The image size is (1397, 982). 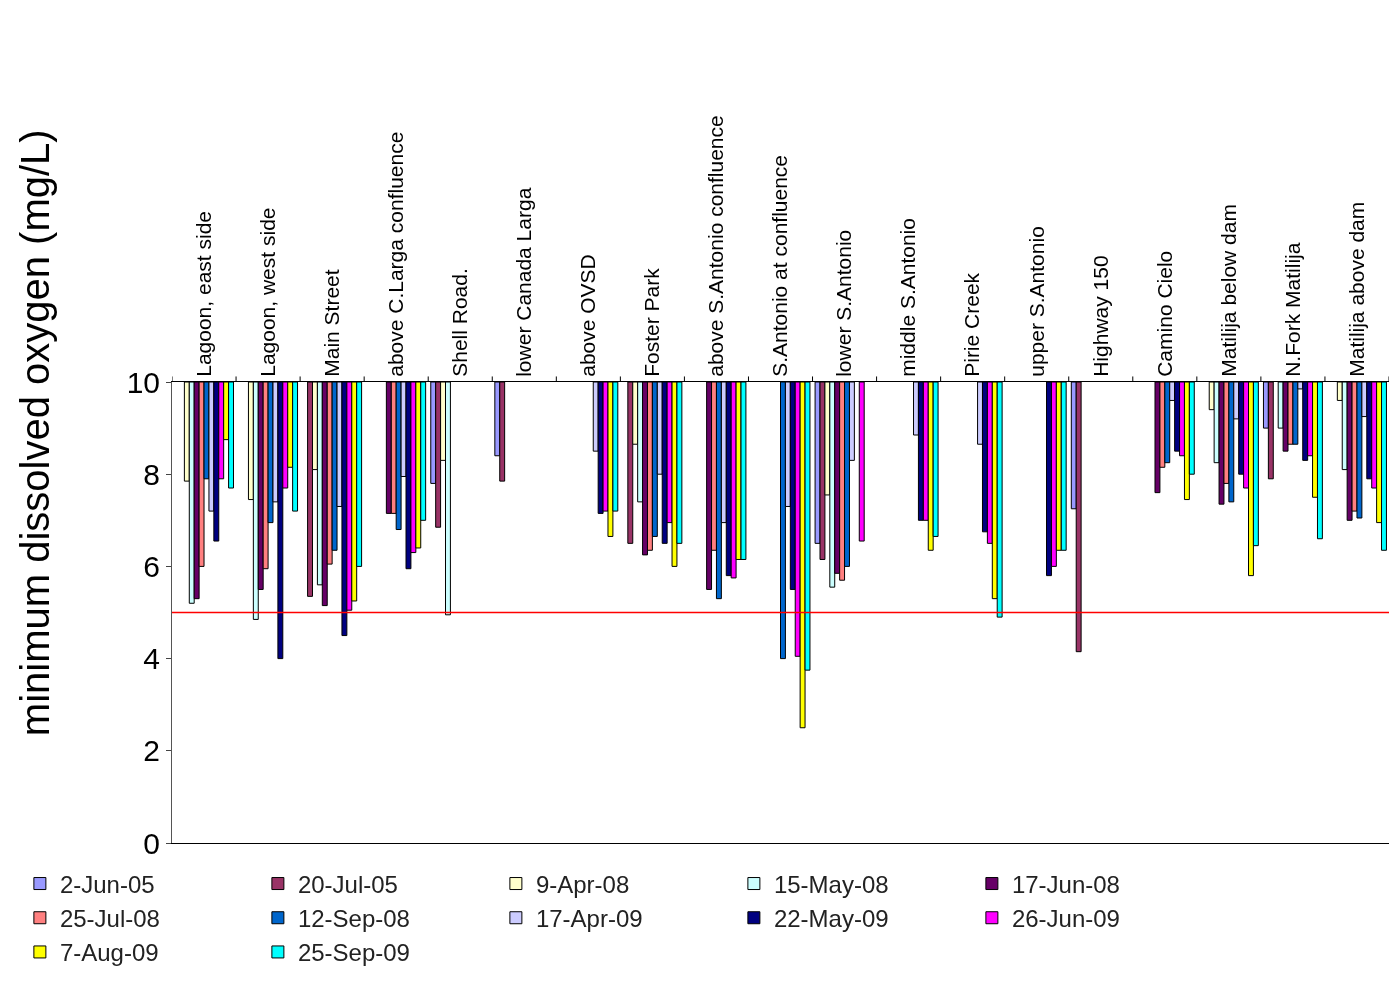 What do you see at coordinates (831, 884) in the screenshot?
I see `legend-label: 15-May-08` at bounding box center [831, 884].